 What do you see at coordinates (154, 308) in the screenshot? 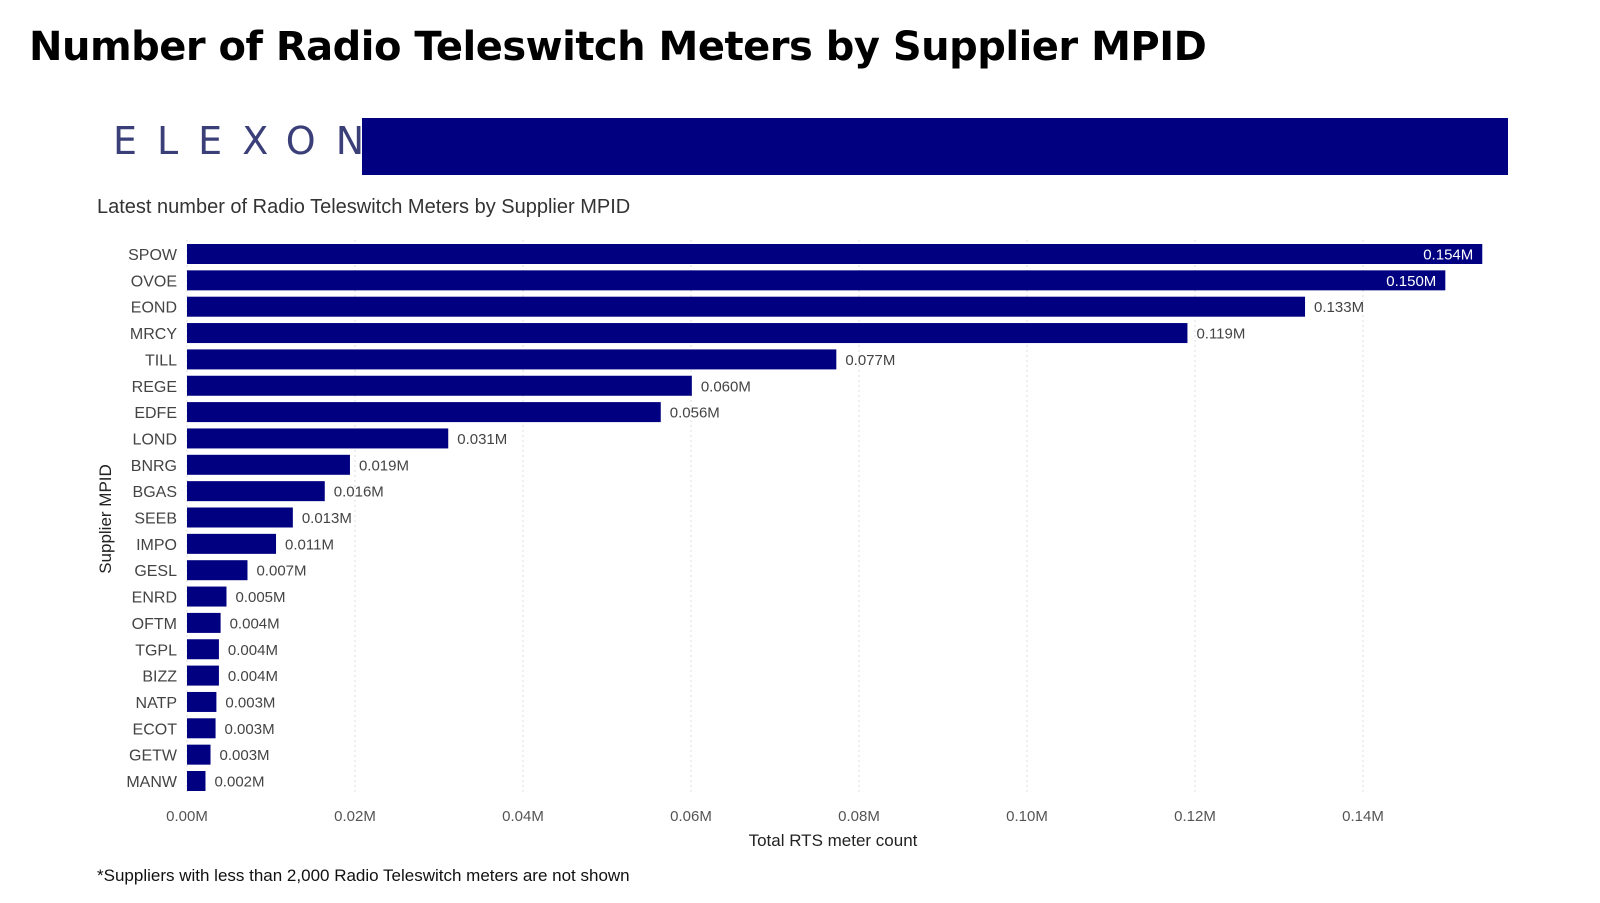
I see `category-label: EOND` at bounding box center [154, 308].